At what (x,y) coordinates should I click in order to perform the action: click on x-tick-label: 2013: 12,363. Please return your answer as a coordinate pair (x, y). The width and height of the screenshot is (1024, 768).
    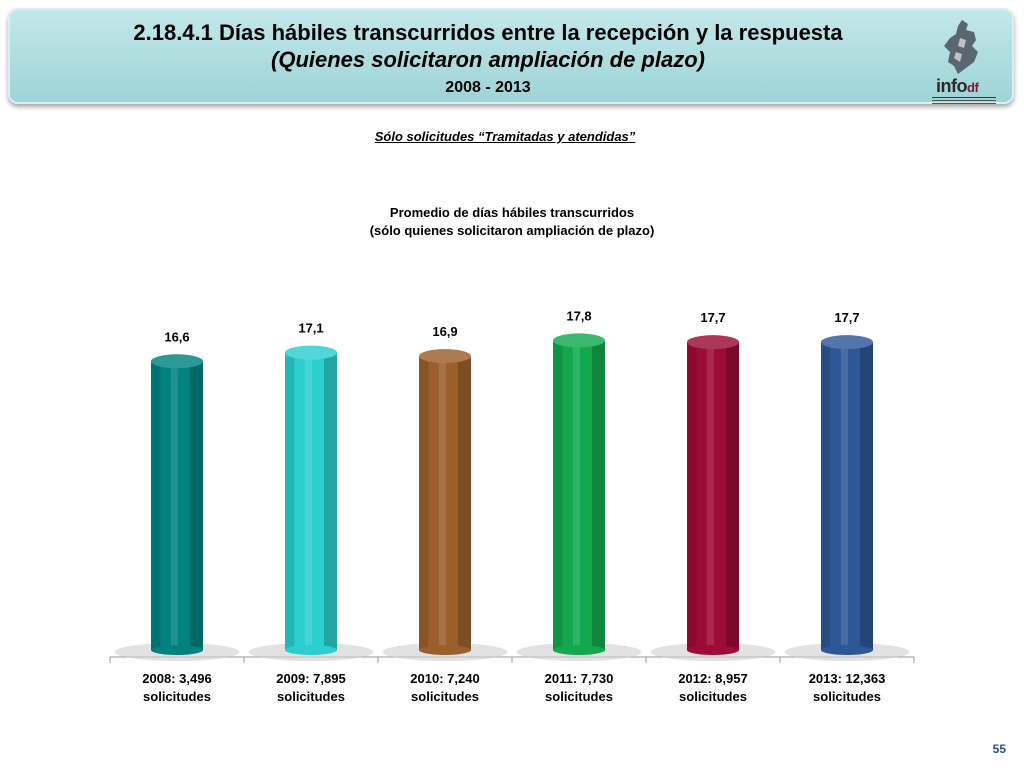
    Looking at the image, I should click on (847, 678).